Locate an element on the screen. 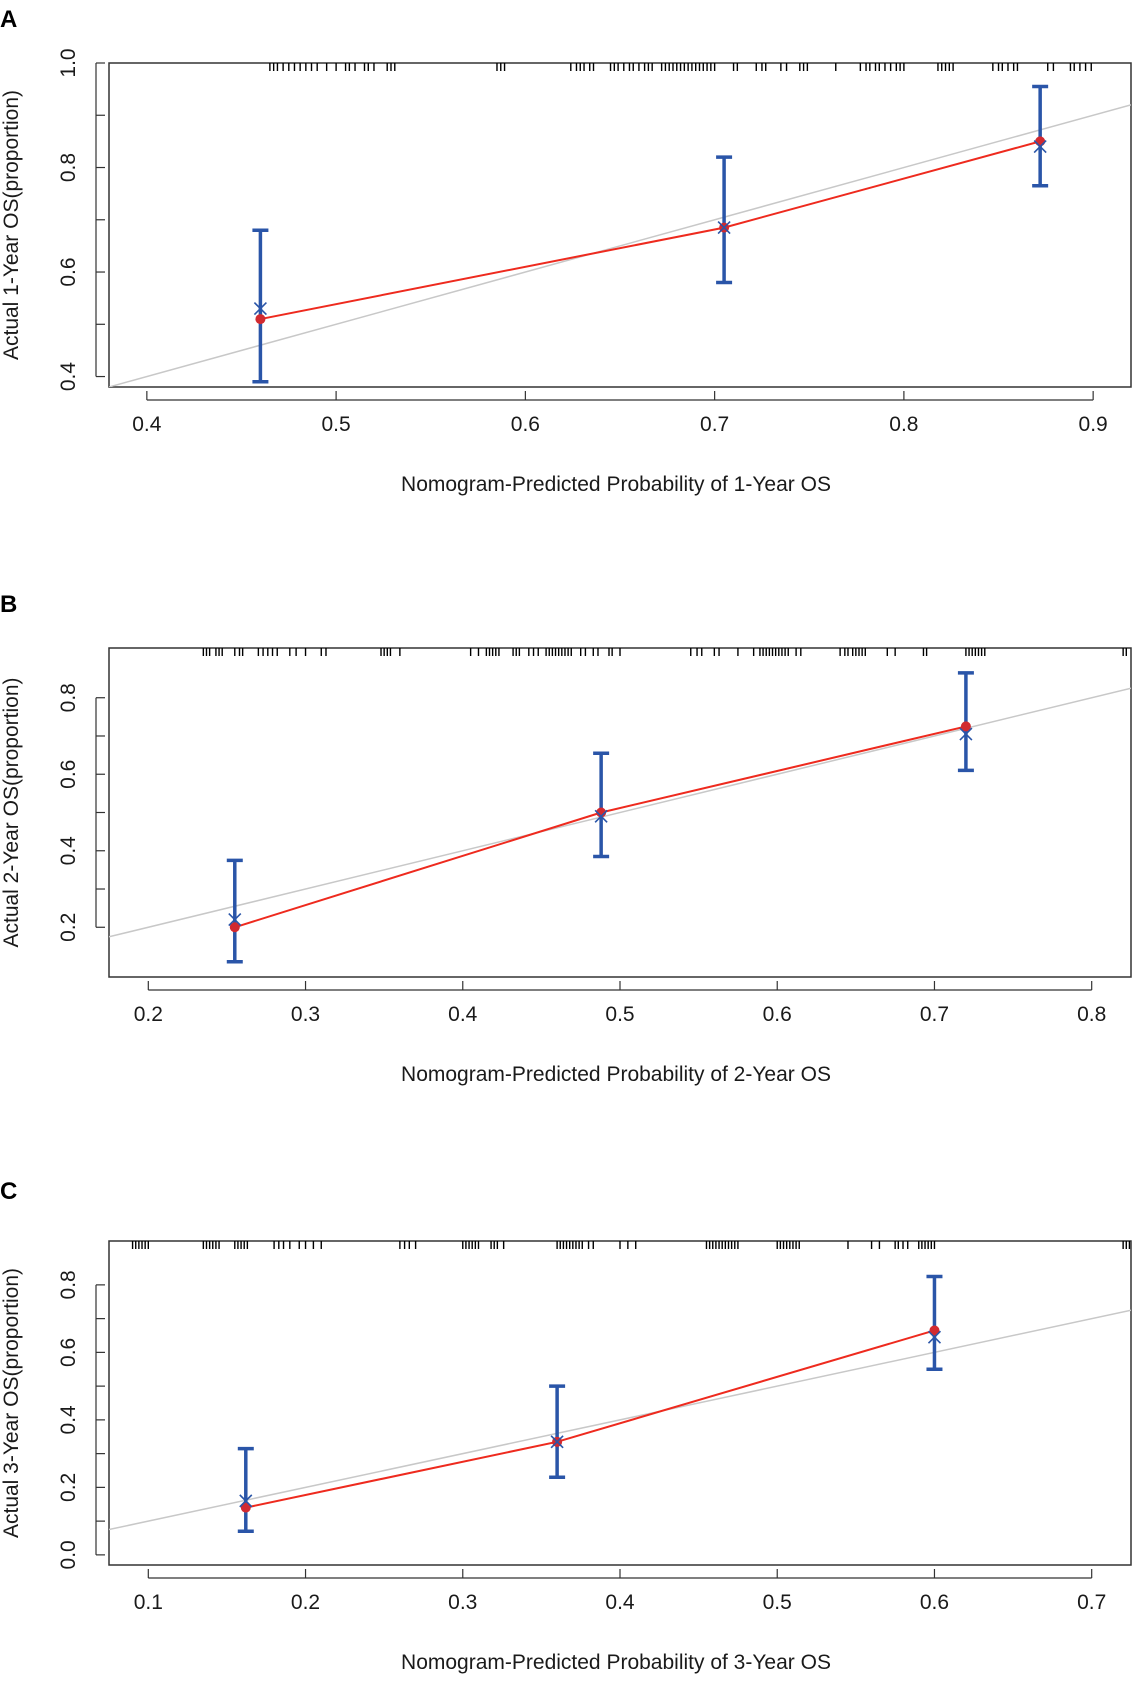 This screenshot has height=1682, width=1134. y-tick-label: 0.0 is located at coordinates (68, 1554).